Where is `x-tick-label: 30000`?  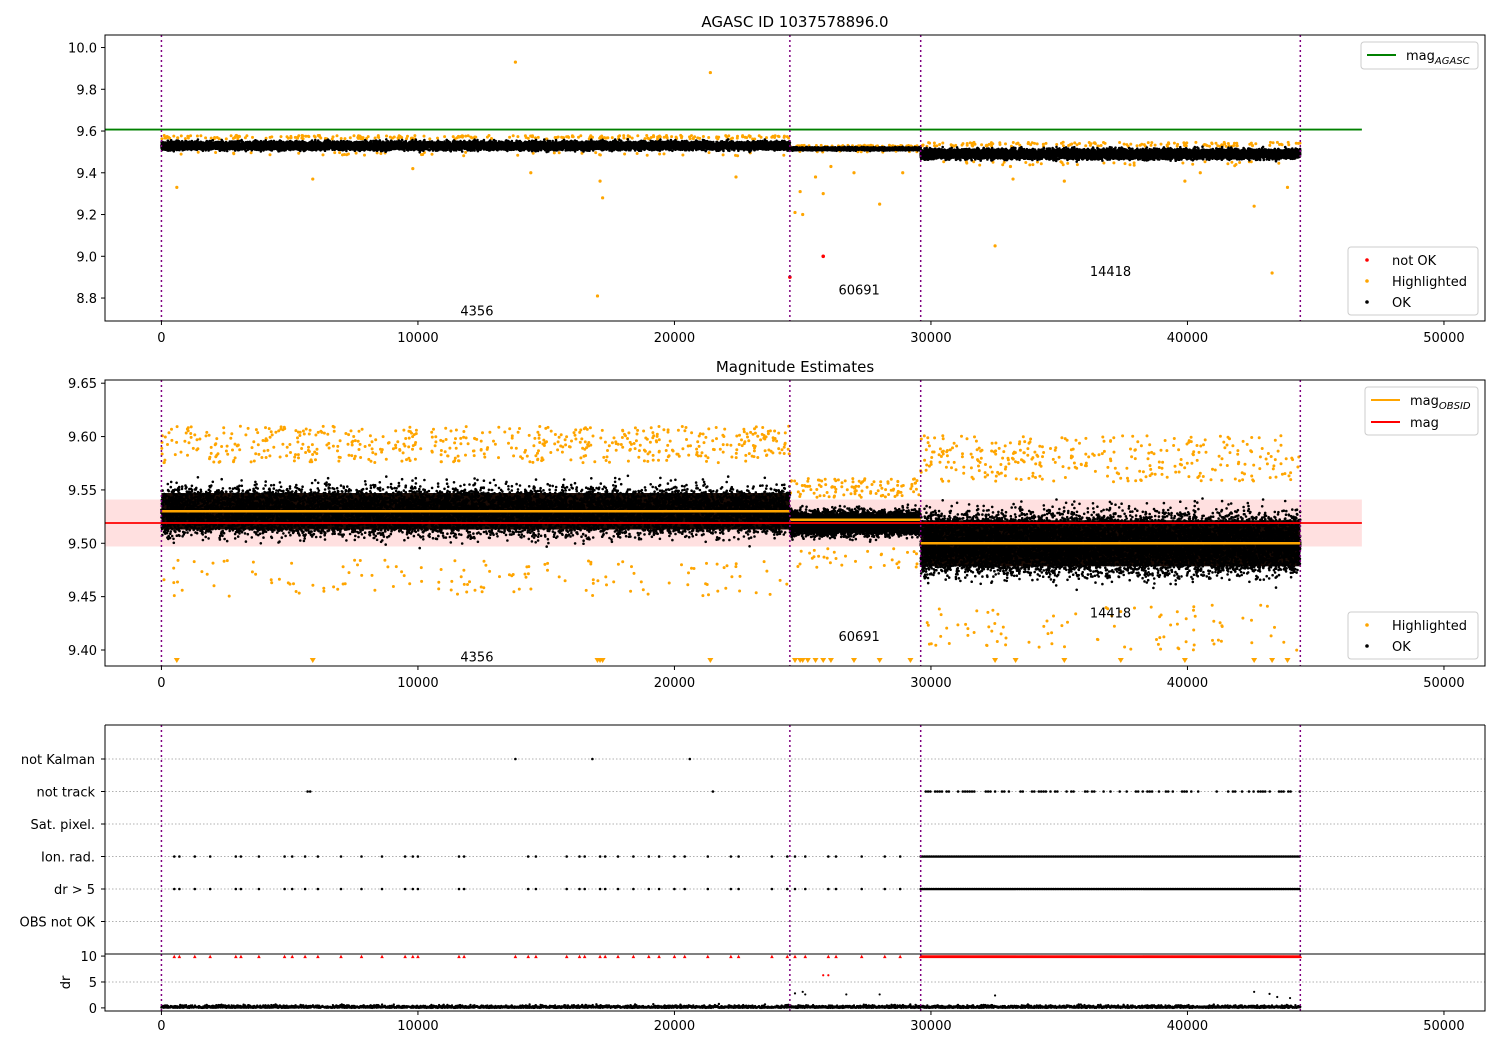
x-tick-label: 30000 is located at coordinates (930, 683).